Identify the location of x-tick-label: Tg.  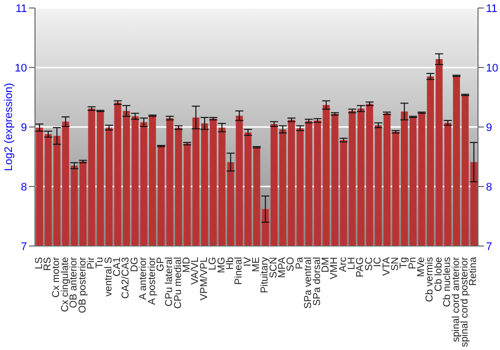
(404, 263).